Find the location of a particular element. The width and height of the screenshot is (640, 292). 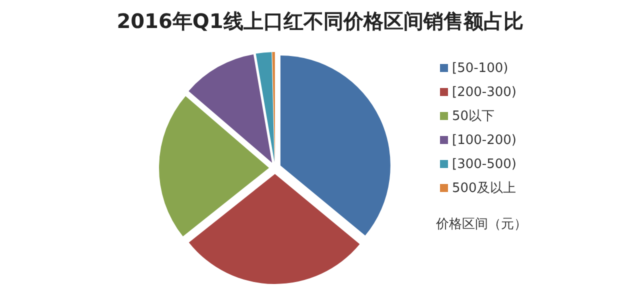

legend-label: [200-300) is located at coordinates (484, 92).